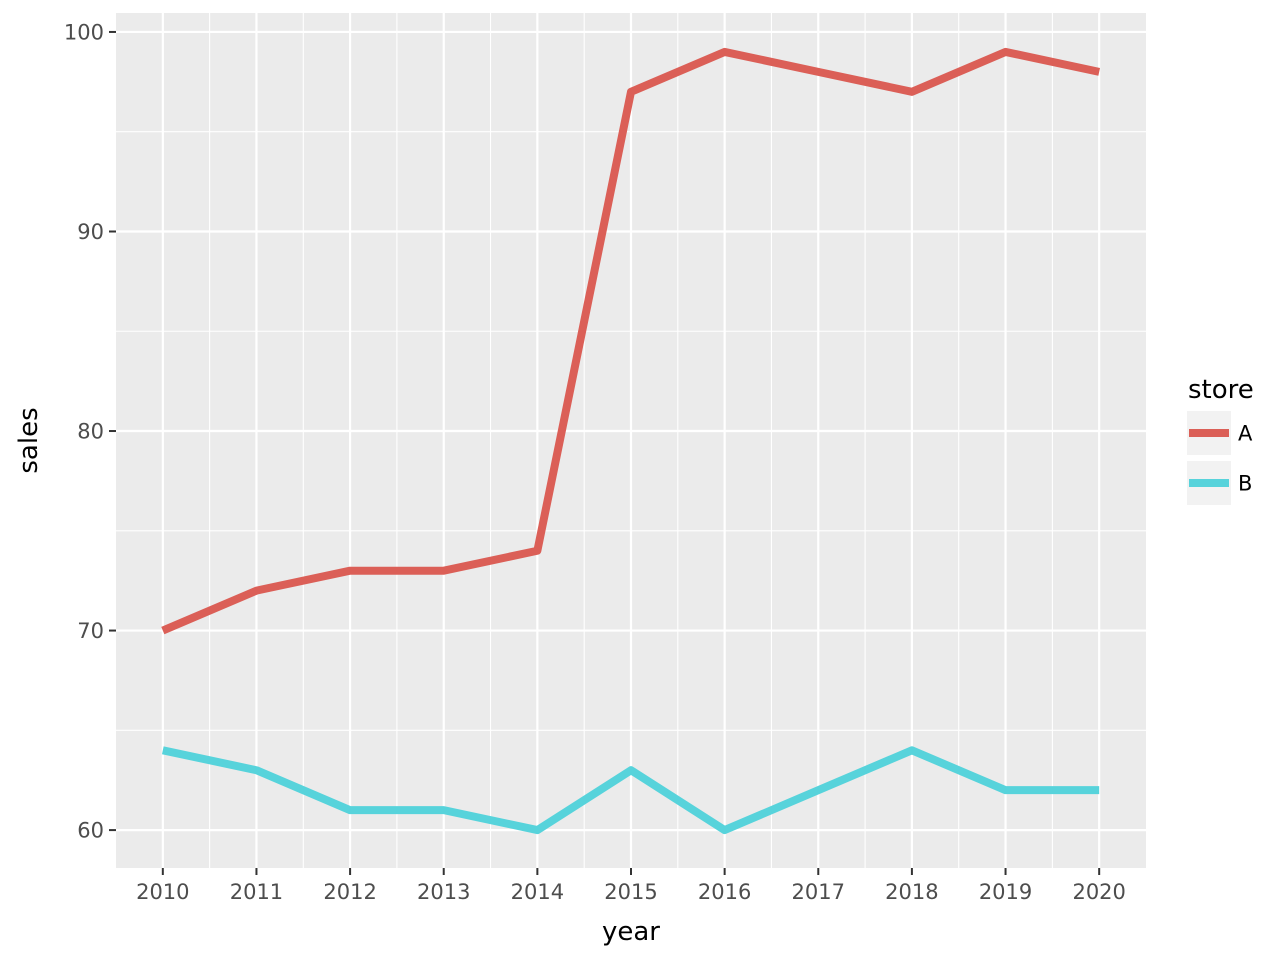  Describe the element at coordinates (630, 790) in the screenshot. I see `series-line-B` at that location.